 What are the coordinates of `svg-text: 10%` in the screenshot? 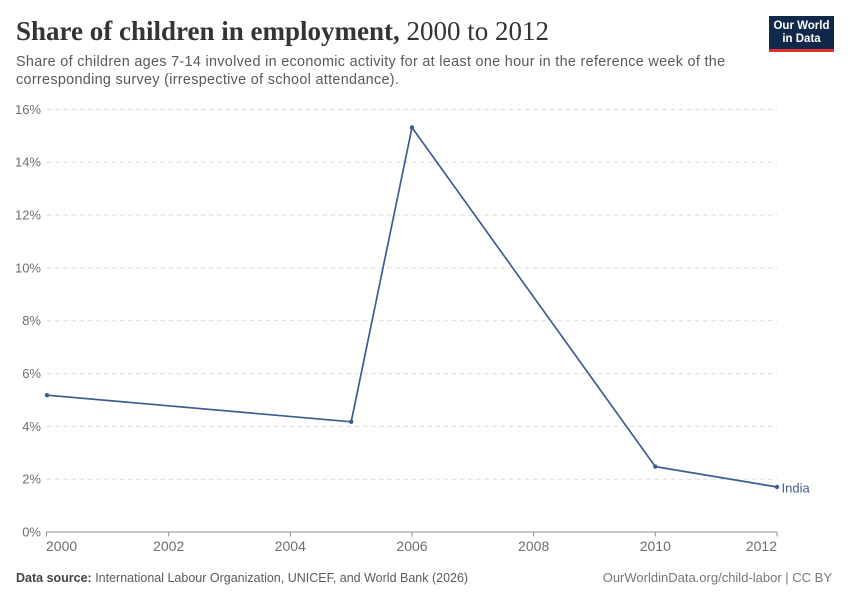 It's located at (28, 267).